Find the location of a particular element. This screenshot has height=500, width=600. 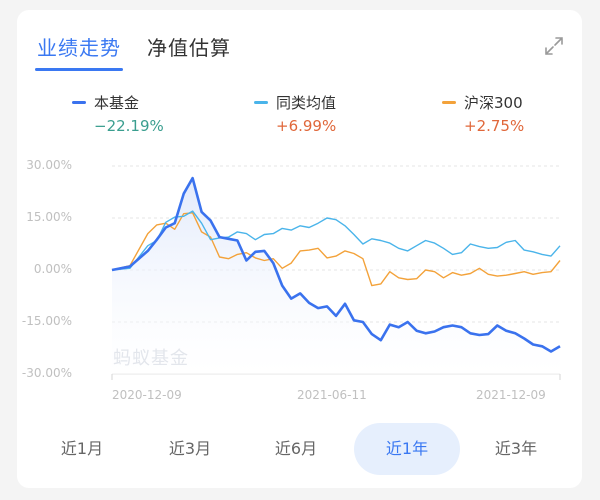

legend-value: +6.99% is located at coordinates (306, 126).